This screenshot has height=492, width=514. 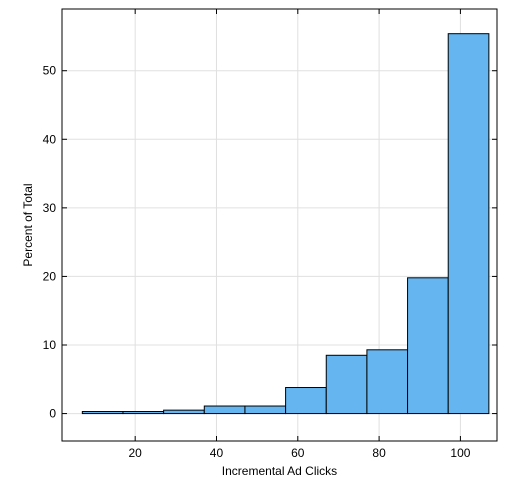 What do you see at coordinates (52, 414) in the screenshot?
I see `y-tick-label: 0` at bounding box center [52, 414].